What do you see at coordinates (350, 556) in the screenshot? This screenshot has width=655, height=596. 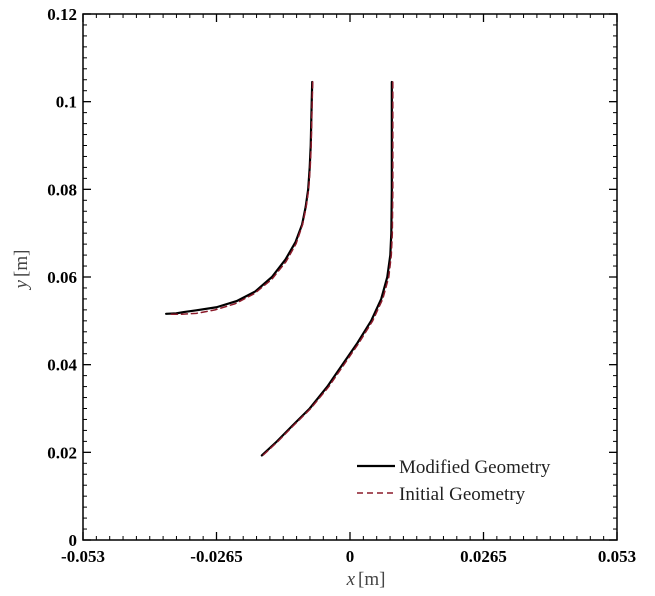 I see `x-tick-label: 0` at bounding box center [350, 556].